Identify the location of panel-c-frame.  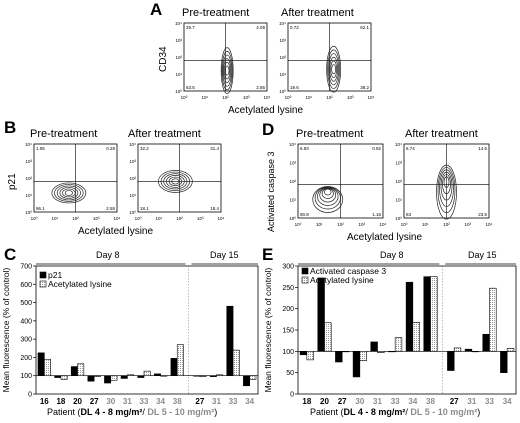
(147, 330).